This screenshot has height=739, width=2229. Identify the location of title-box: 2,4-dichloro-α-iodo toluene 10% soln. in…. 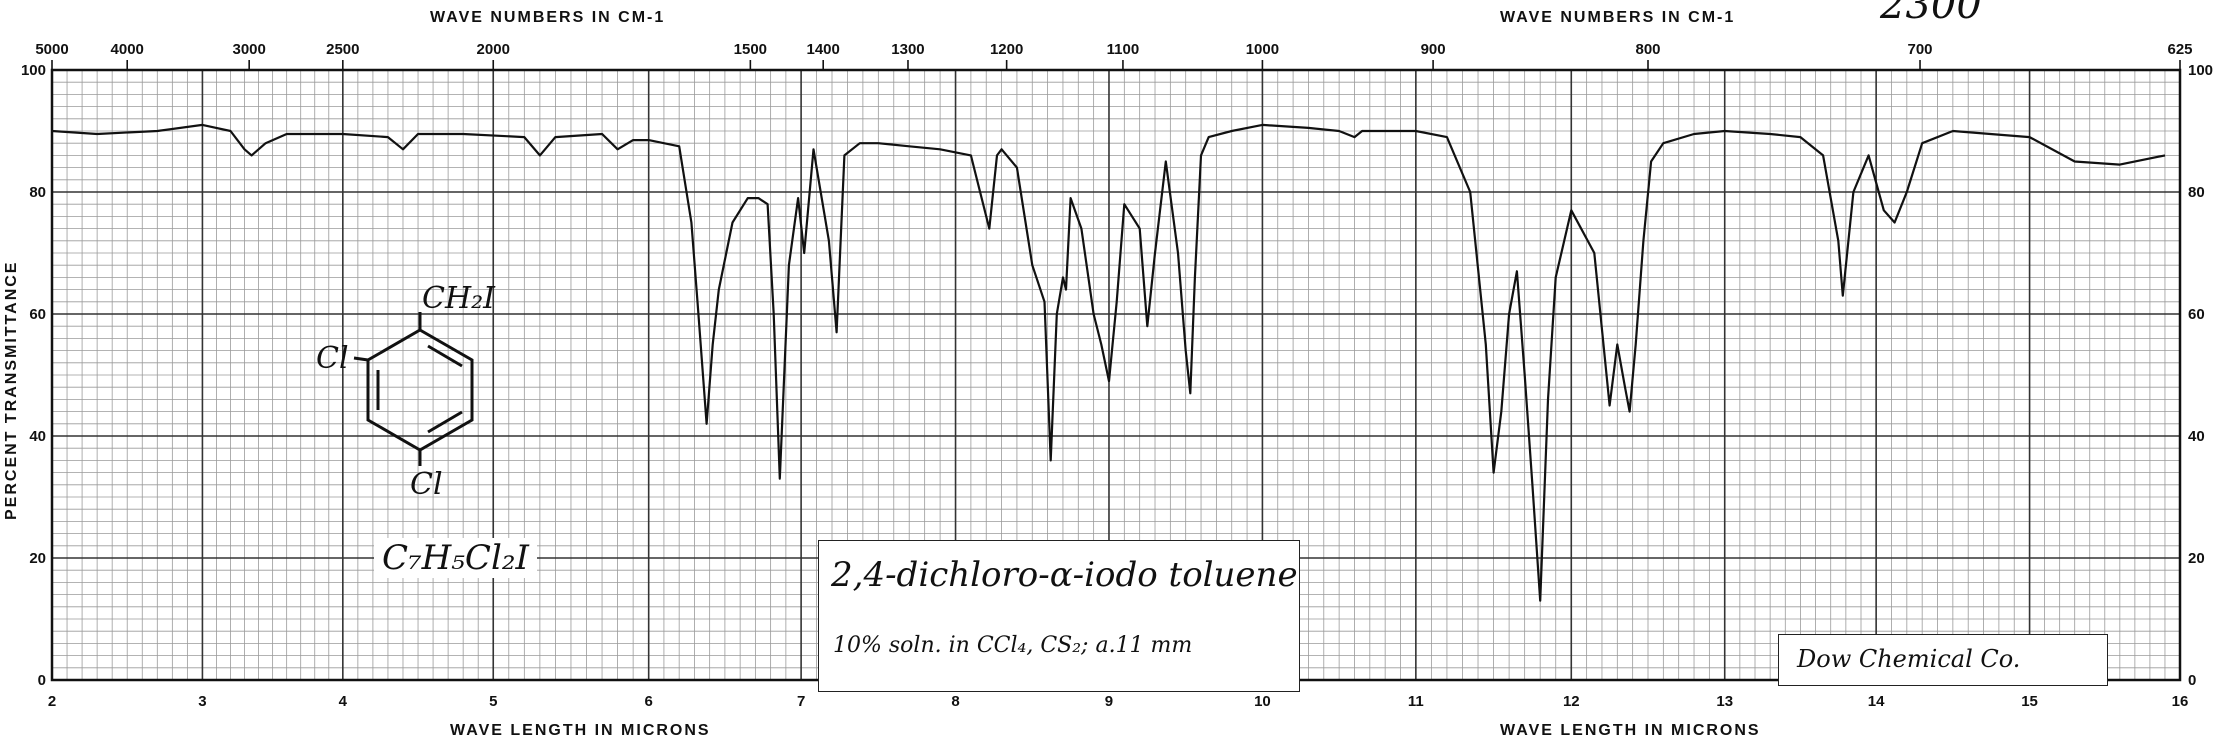
(1059, 616).